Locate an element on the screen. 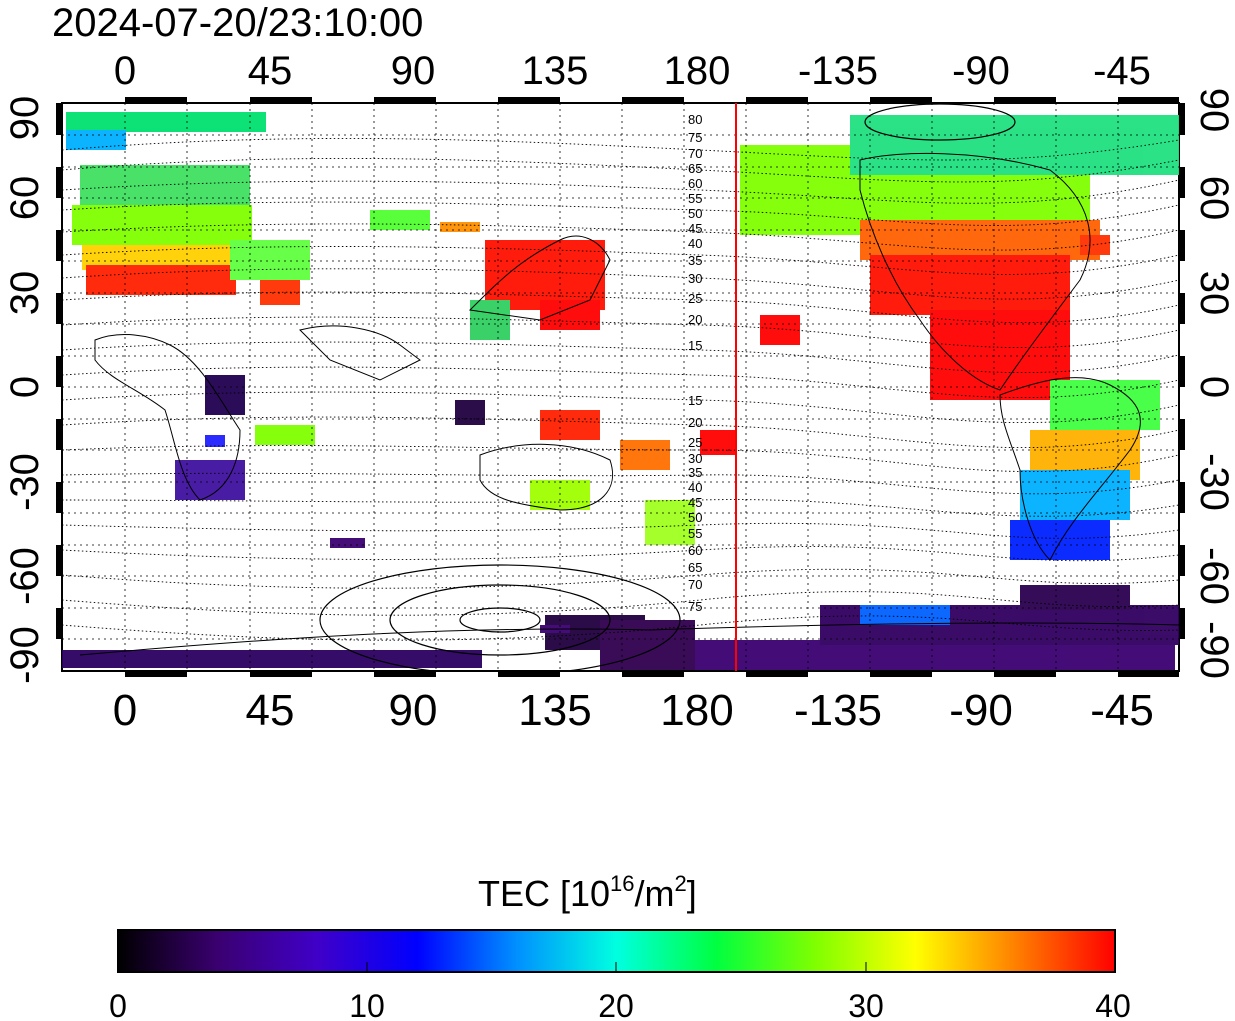  colorbar-label-exp1: 16 is located at coordinates (622, 883).